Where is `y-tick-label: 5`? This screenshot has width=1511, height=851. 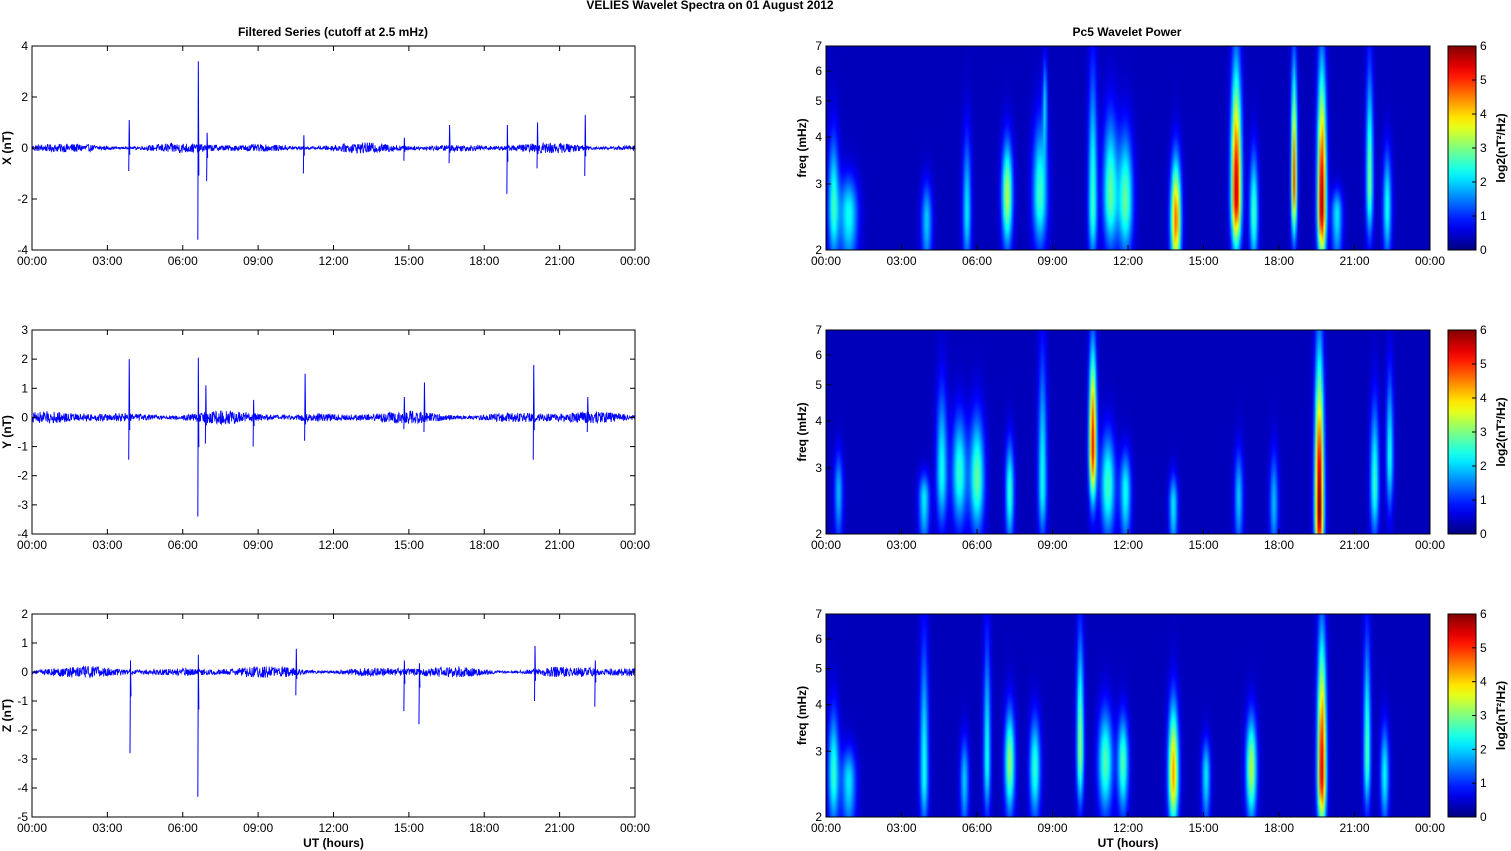 y-tick-label: 5 is located at coordinates (818, 385).